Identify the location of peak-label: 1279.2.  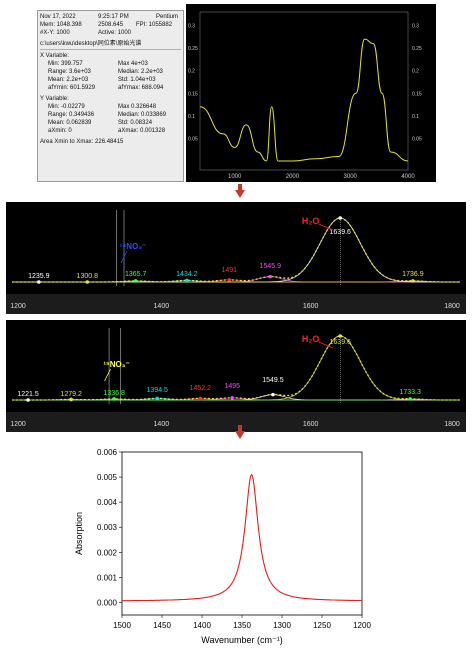
(71, 394).